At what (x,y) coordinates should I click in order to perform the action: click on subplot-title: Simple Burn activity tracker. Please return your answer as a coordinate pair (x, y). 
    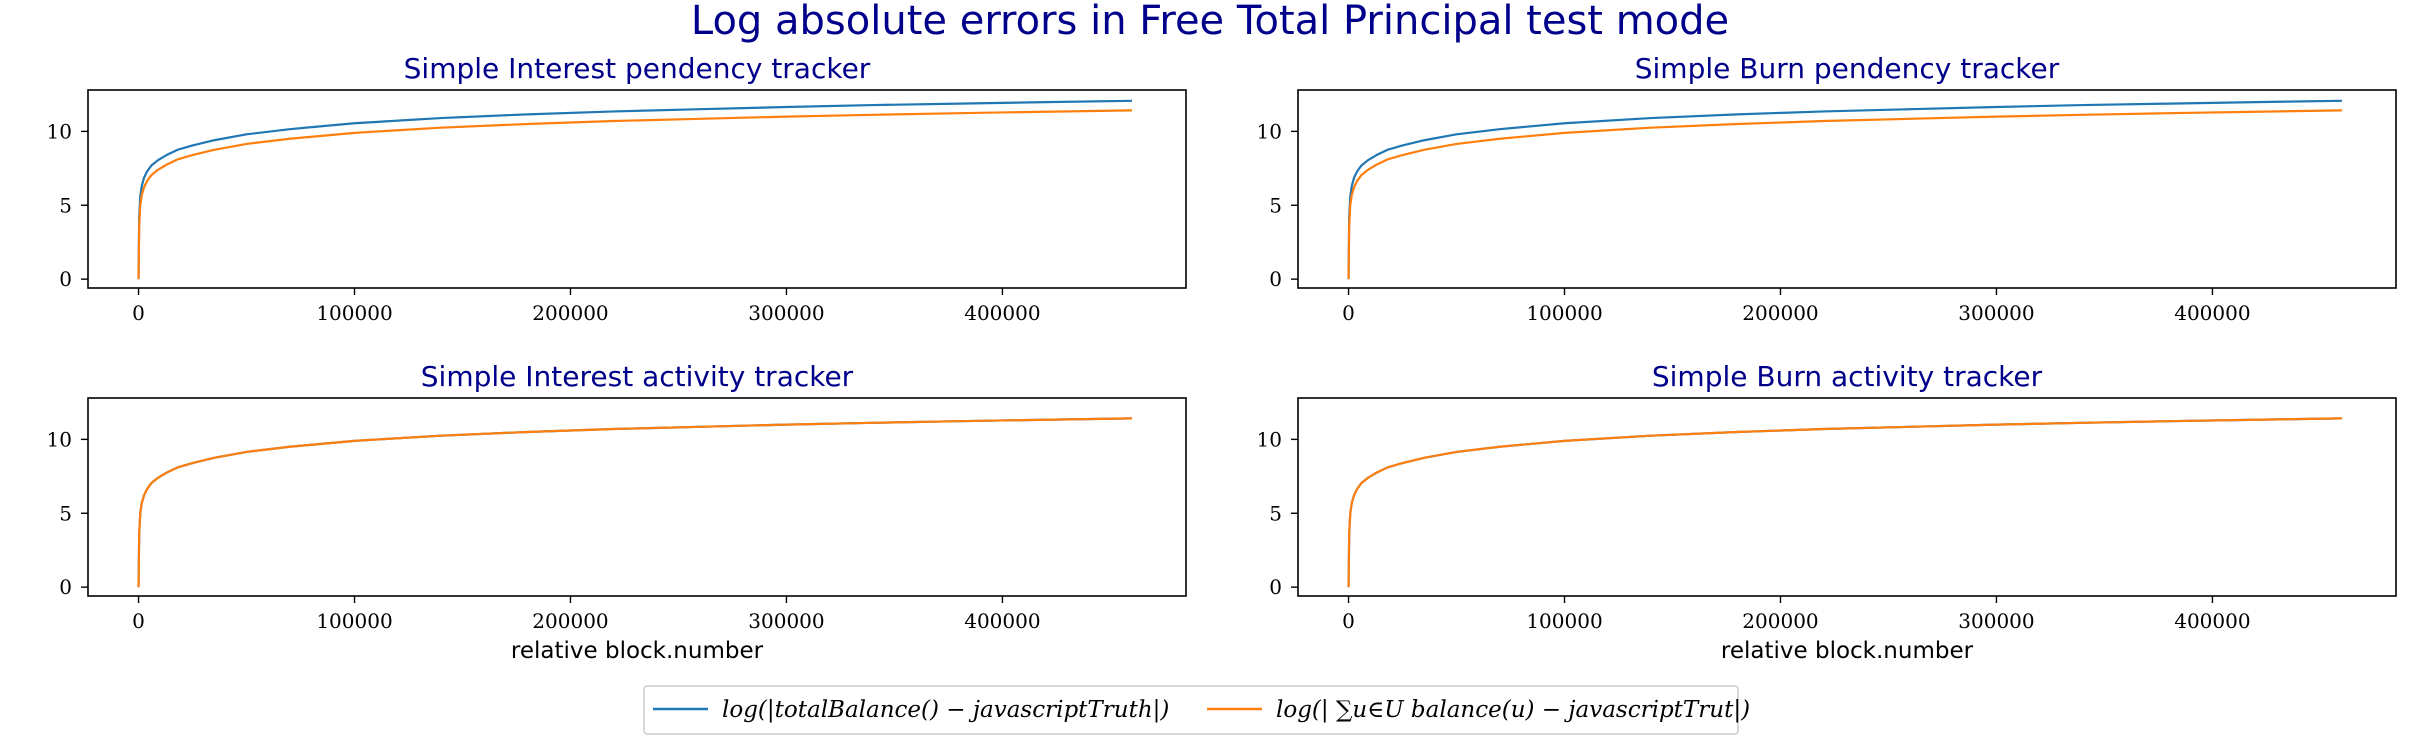
    Looking at the image, I should click on (1847, 376).